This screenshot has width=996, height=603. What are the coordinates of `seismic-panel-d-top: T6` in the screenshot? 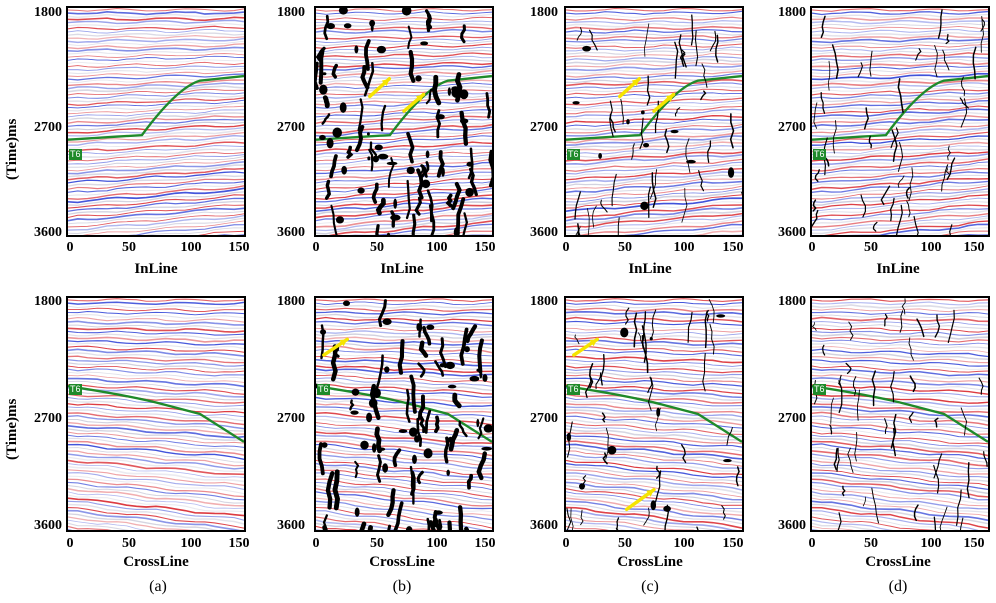 It's located at (900, 121).